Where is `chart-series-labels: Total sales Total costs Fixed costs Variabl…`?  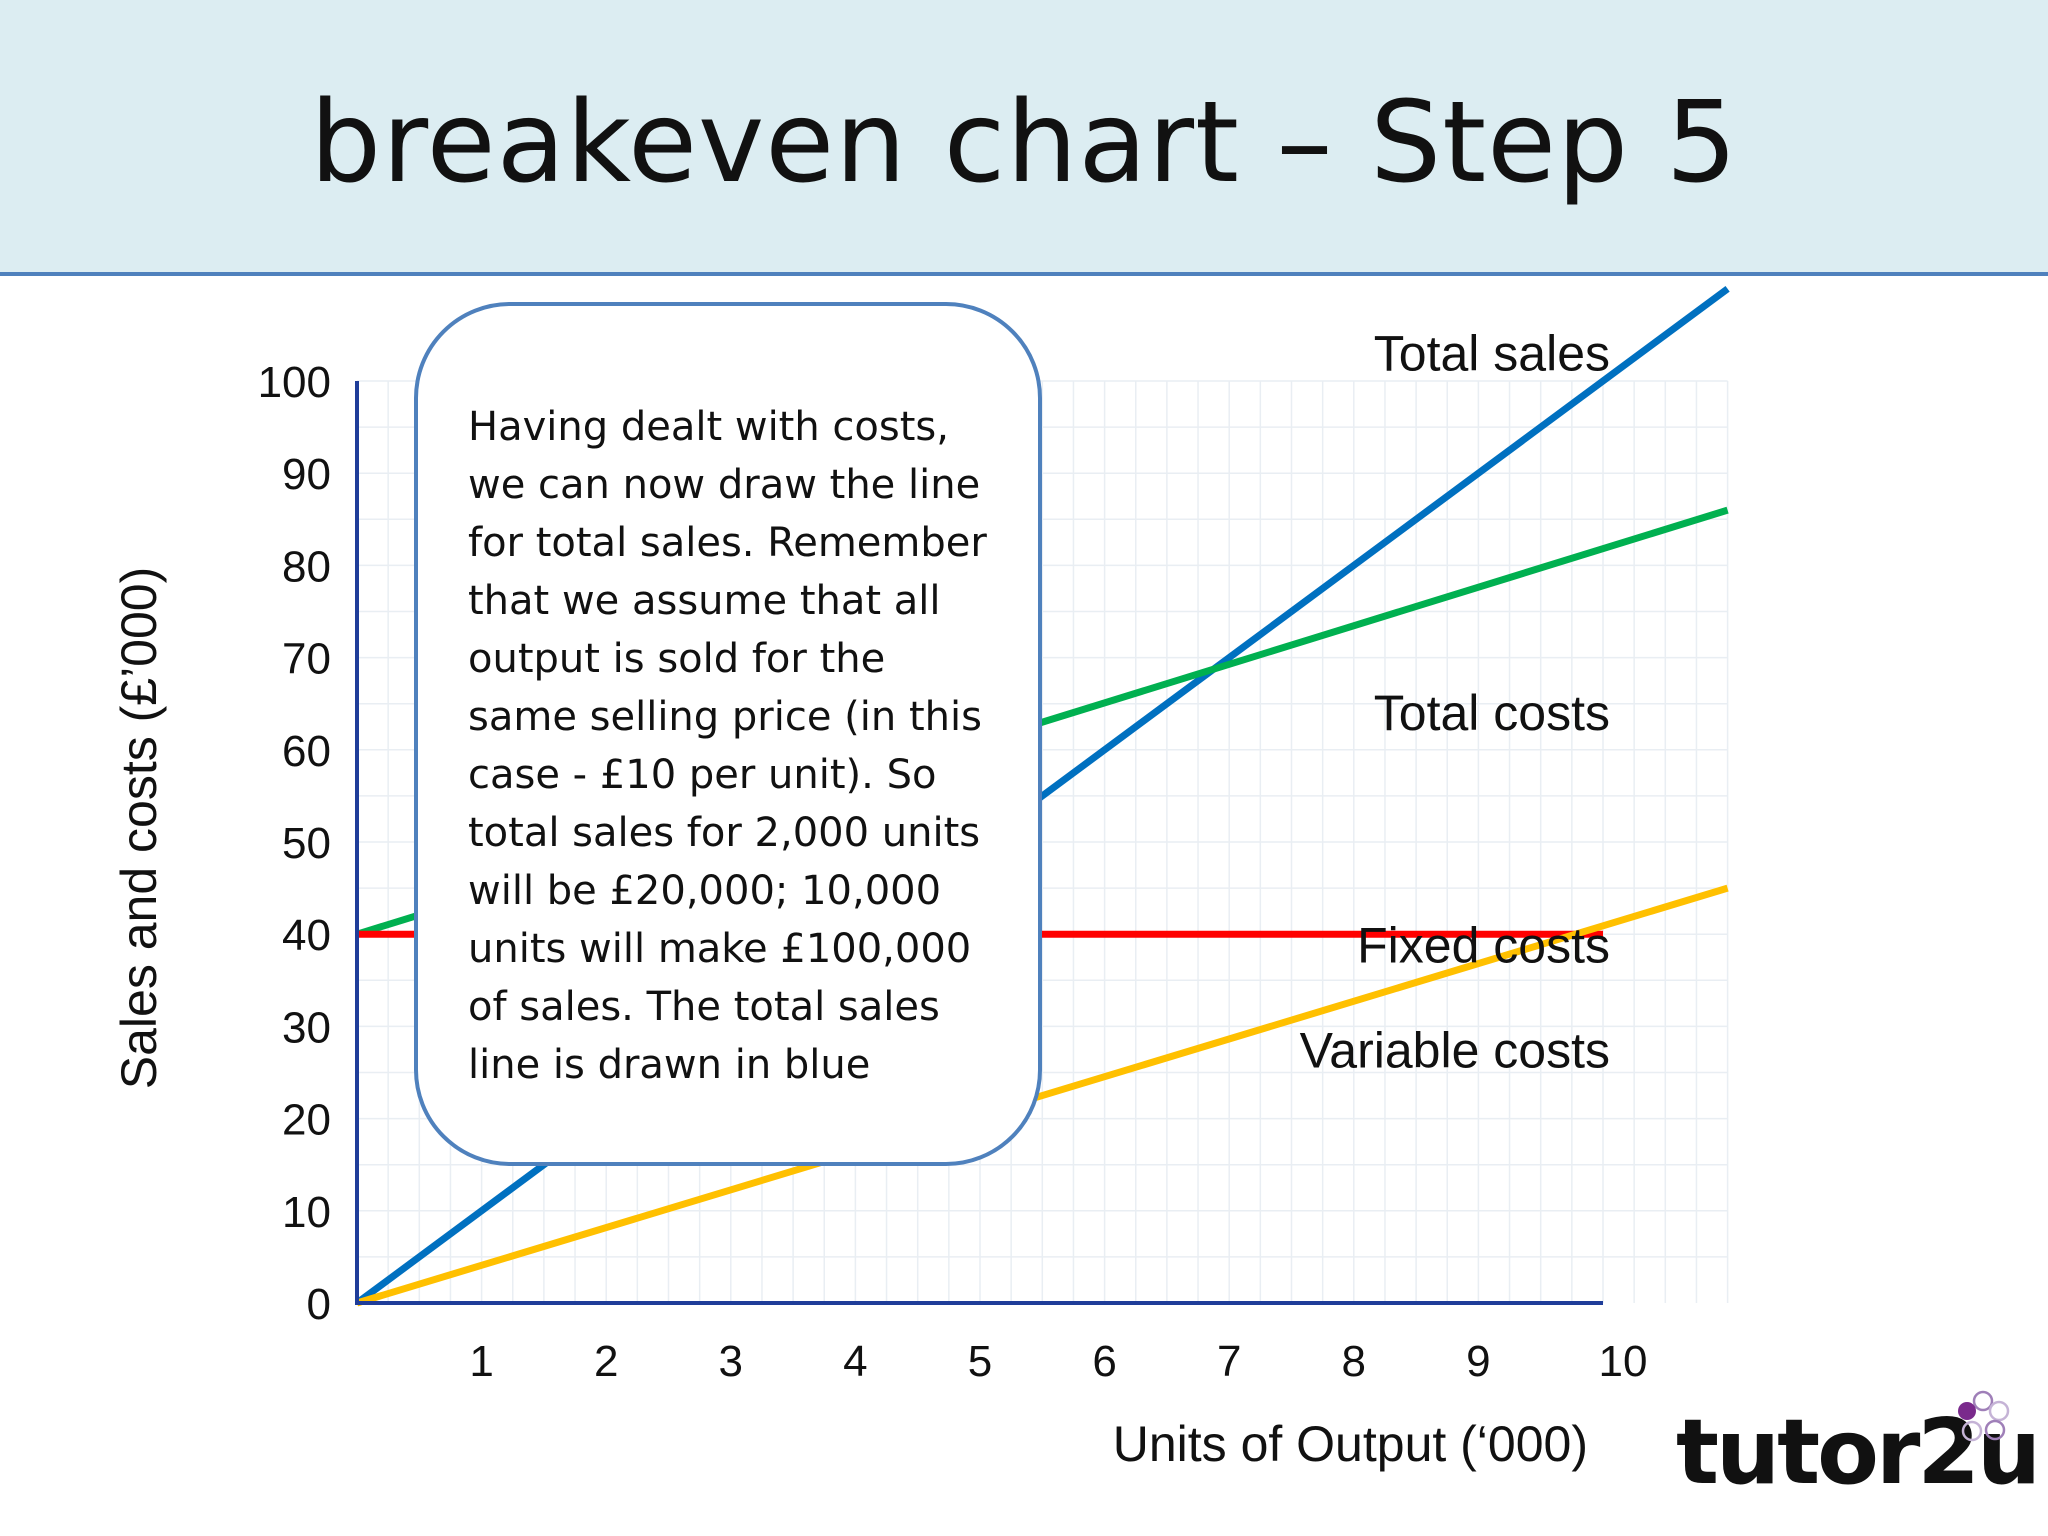
chart-series-labels: Total sales Total costs Fixed costs Variabl… is located at coordinates (1455, 701).